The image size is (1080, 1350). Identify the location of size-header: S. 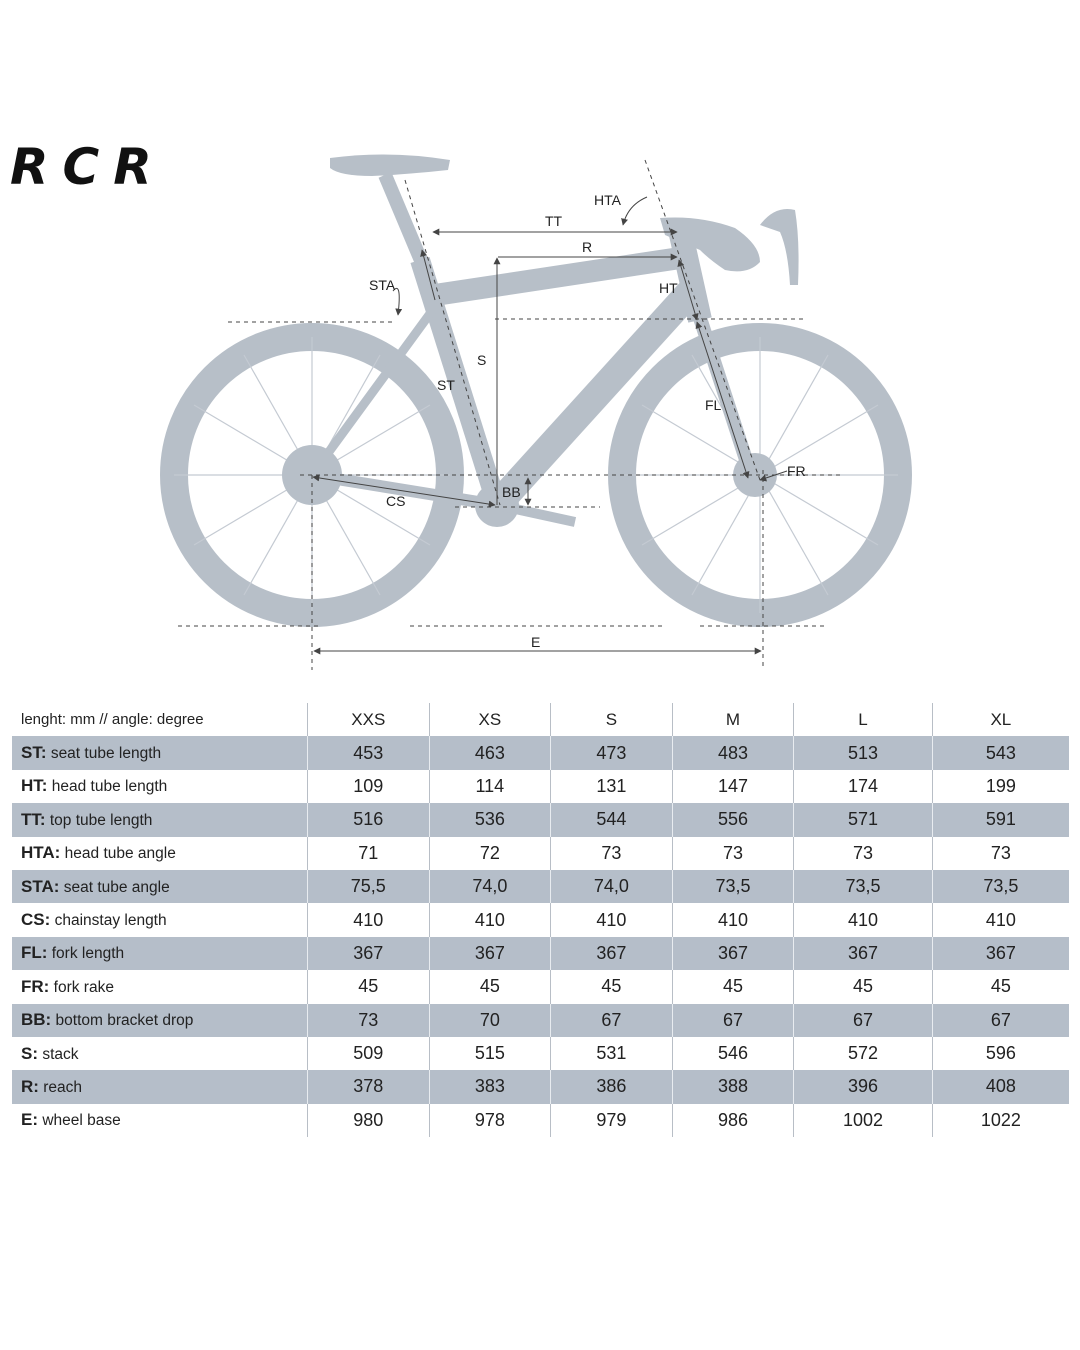
(611, 720).